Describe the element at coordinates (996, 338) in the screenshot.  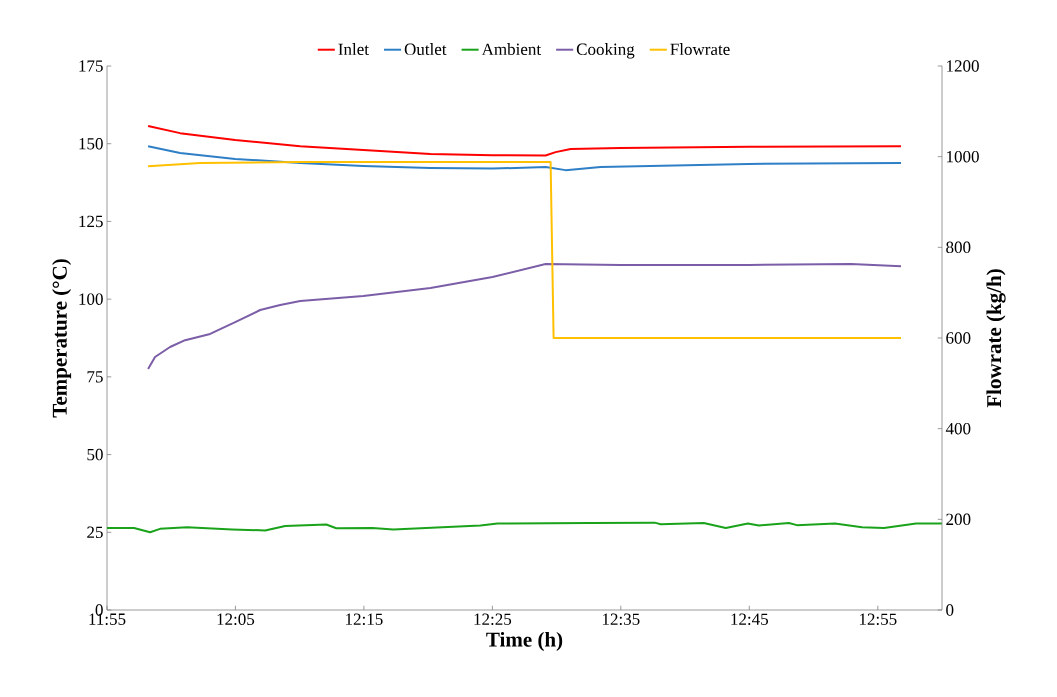
I see `y2-axis-title: Flowrate (kg/h)` at that location.